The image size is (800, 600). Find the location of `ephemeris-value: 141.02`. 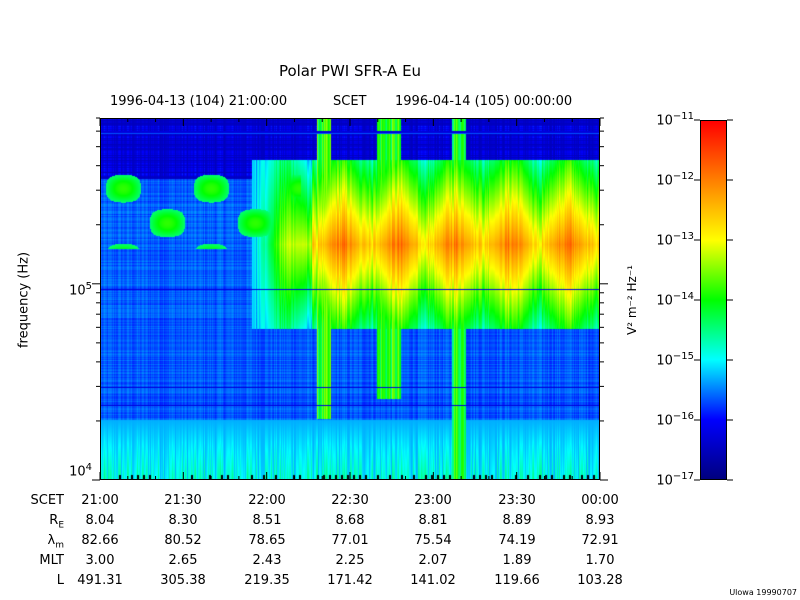

ephemeris-value: 141.02 is located at coordinates (433, 580).